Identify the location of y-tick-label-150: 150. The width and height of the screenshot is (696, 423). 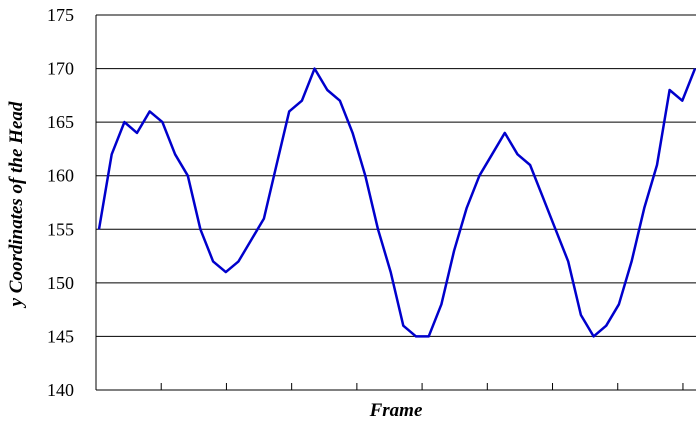
(60, 283).